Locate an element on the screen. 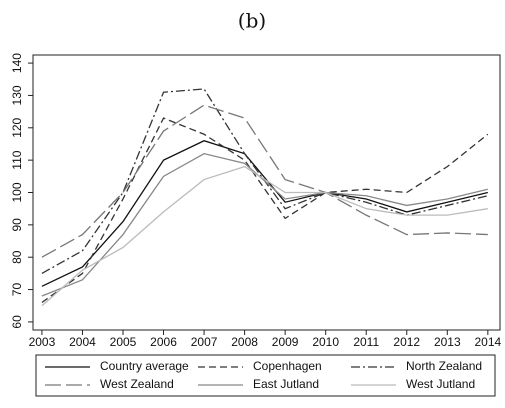  x-tick-label: 2011 is located at coordinates (366, 342).